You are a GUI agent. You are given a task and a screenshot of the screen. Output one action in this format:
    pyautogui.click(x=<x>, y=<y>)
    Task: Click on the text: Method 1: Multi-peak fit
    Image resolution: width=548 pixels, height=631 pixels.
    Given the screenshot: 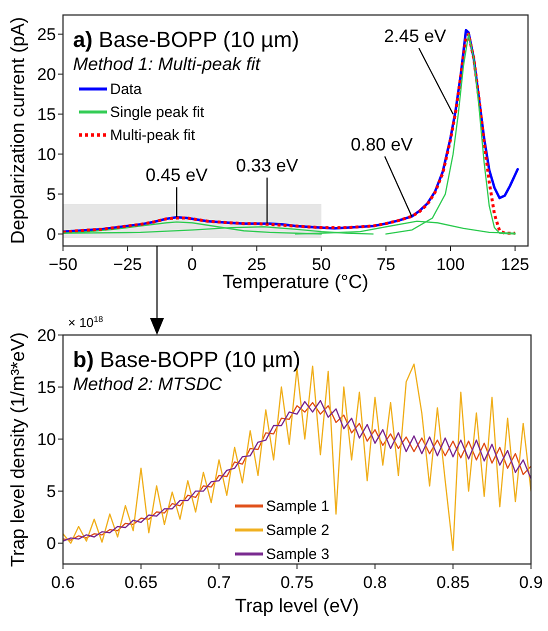 What is the action you would take?
    pyautogui.click(x=167, y=64)
    